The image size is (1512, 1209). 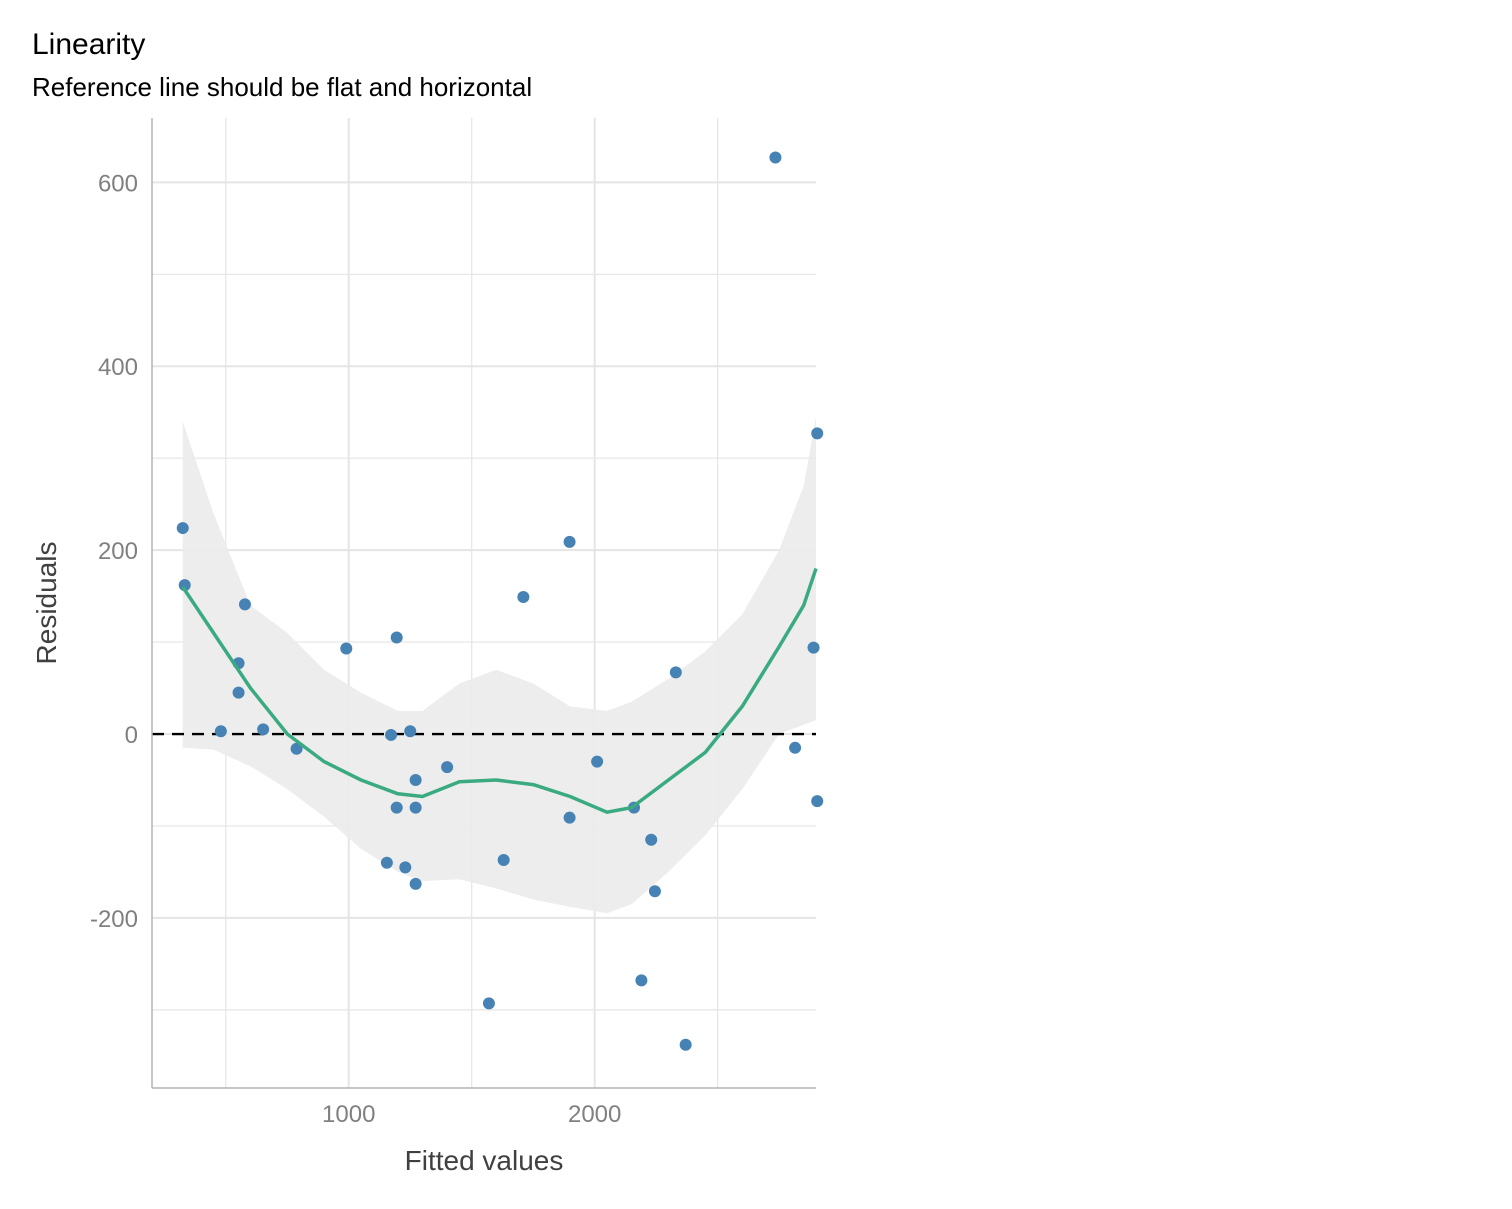 What do you see at coordinates (89, 44) in the screenshot?
I see `chart-title: Linearity` at bounding box center [89, 44].